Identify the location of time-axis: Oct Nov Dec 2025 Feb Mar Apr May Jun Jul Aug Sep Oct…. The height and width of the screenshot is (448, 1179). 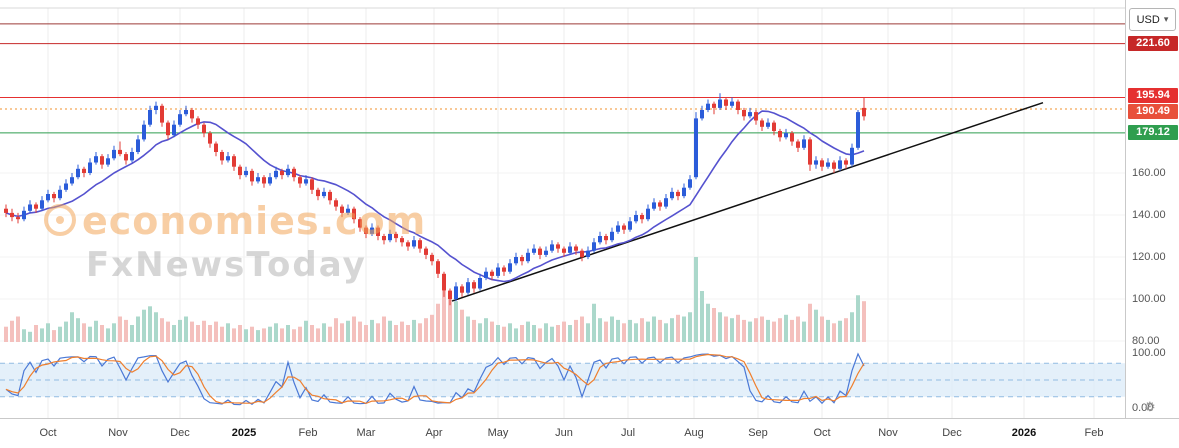
(589, 433).